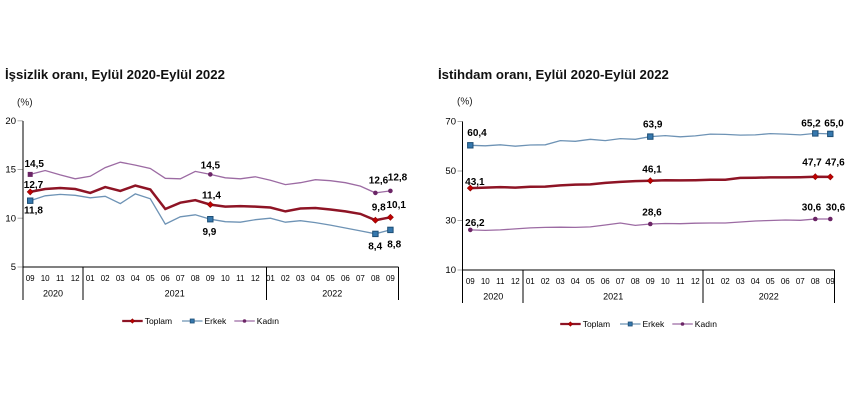 This screenshot has height=405, width=850. I want to click on svg-text: 30, so click(450, 221).